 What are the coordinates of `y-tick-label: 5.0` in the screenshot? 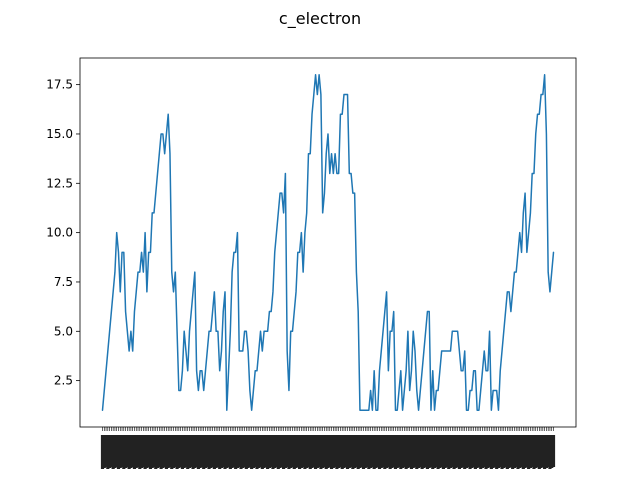 It's located at (63, 331).